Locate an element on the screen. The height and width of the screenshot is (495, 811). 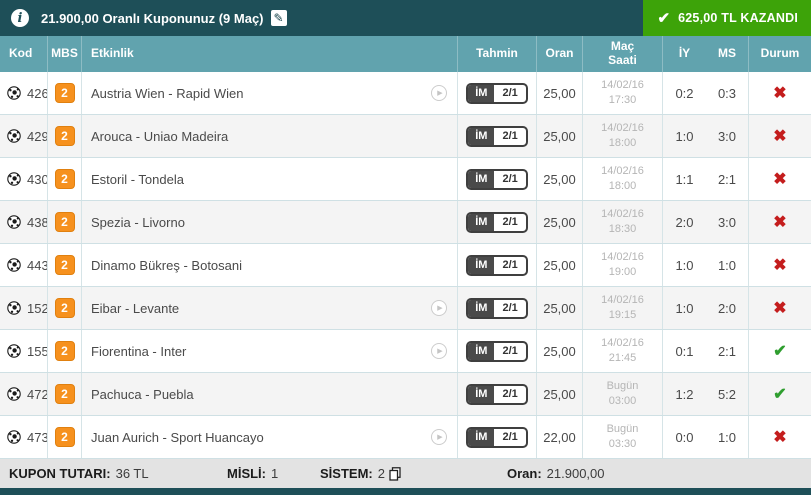
kod-cell: 443 is located at coordinates (24, 265).